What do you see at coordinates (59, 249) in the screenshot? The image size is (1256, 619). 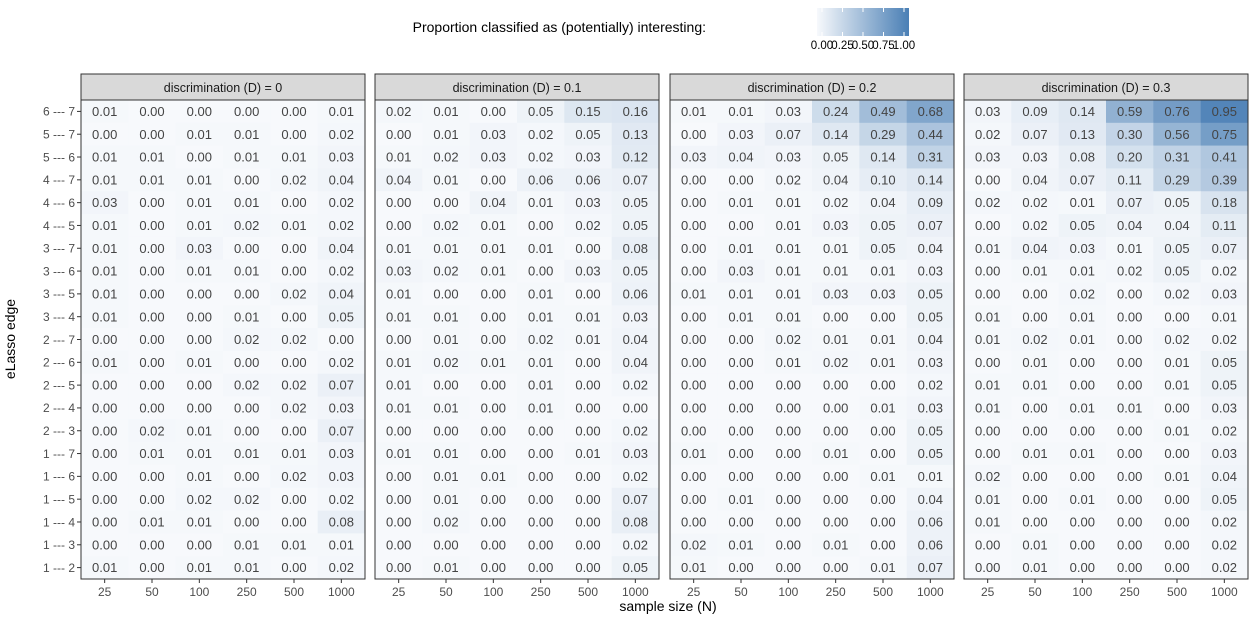 I see `y-tick-label: 3 --- 7` at bounding box center [59, 249].